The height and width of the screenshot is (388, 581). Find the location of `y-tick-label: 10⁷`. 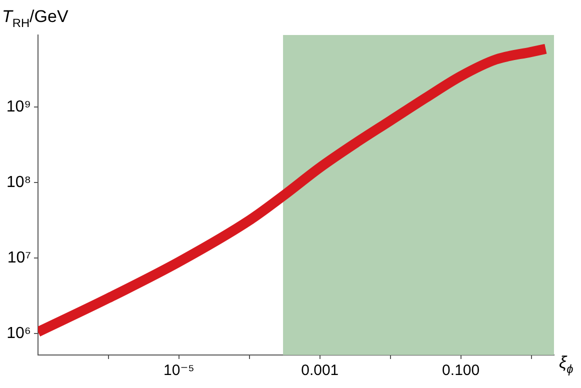

y-tick-label: 10⁷ is located at coordinates (19, 257).